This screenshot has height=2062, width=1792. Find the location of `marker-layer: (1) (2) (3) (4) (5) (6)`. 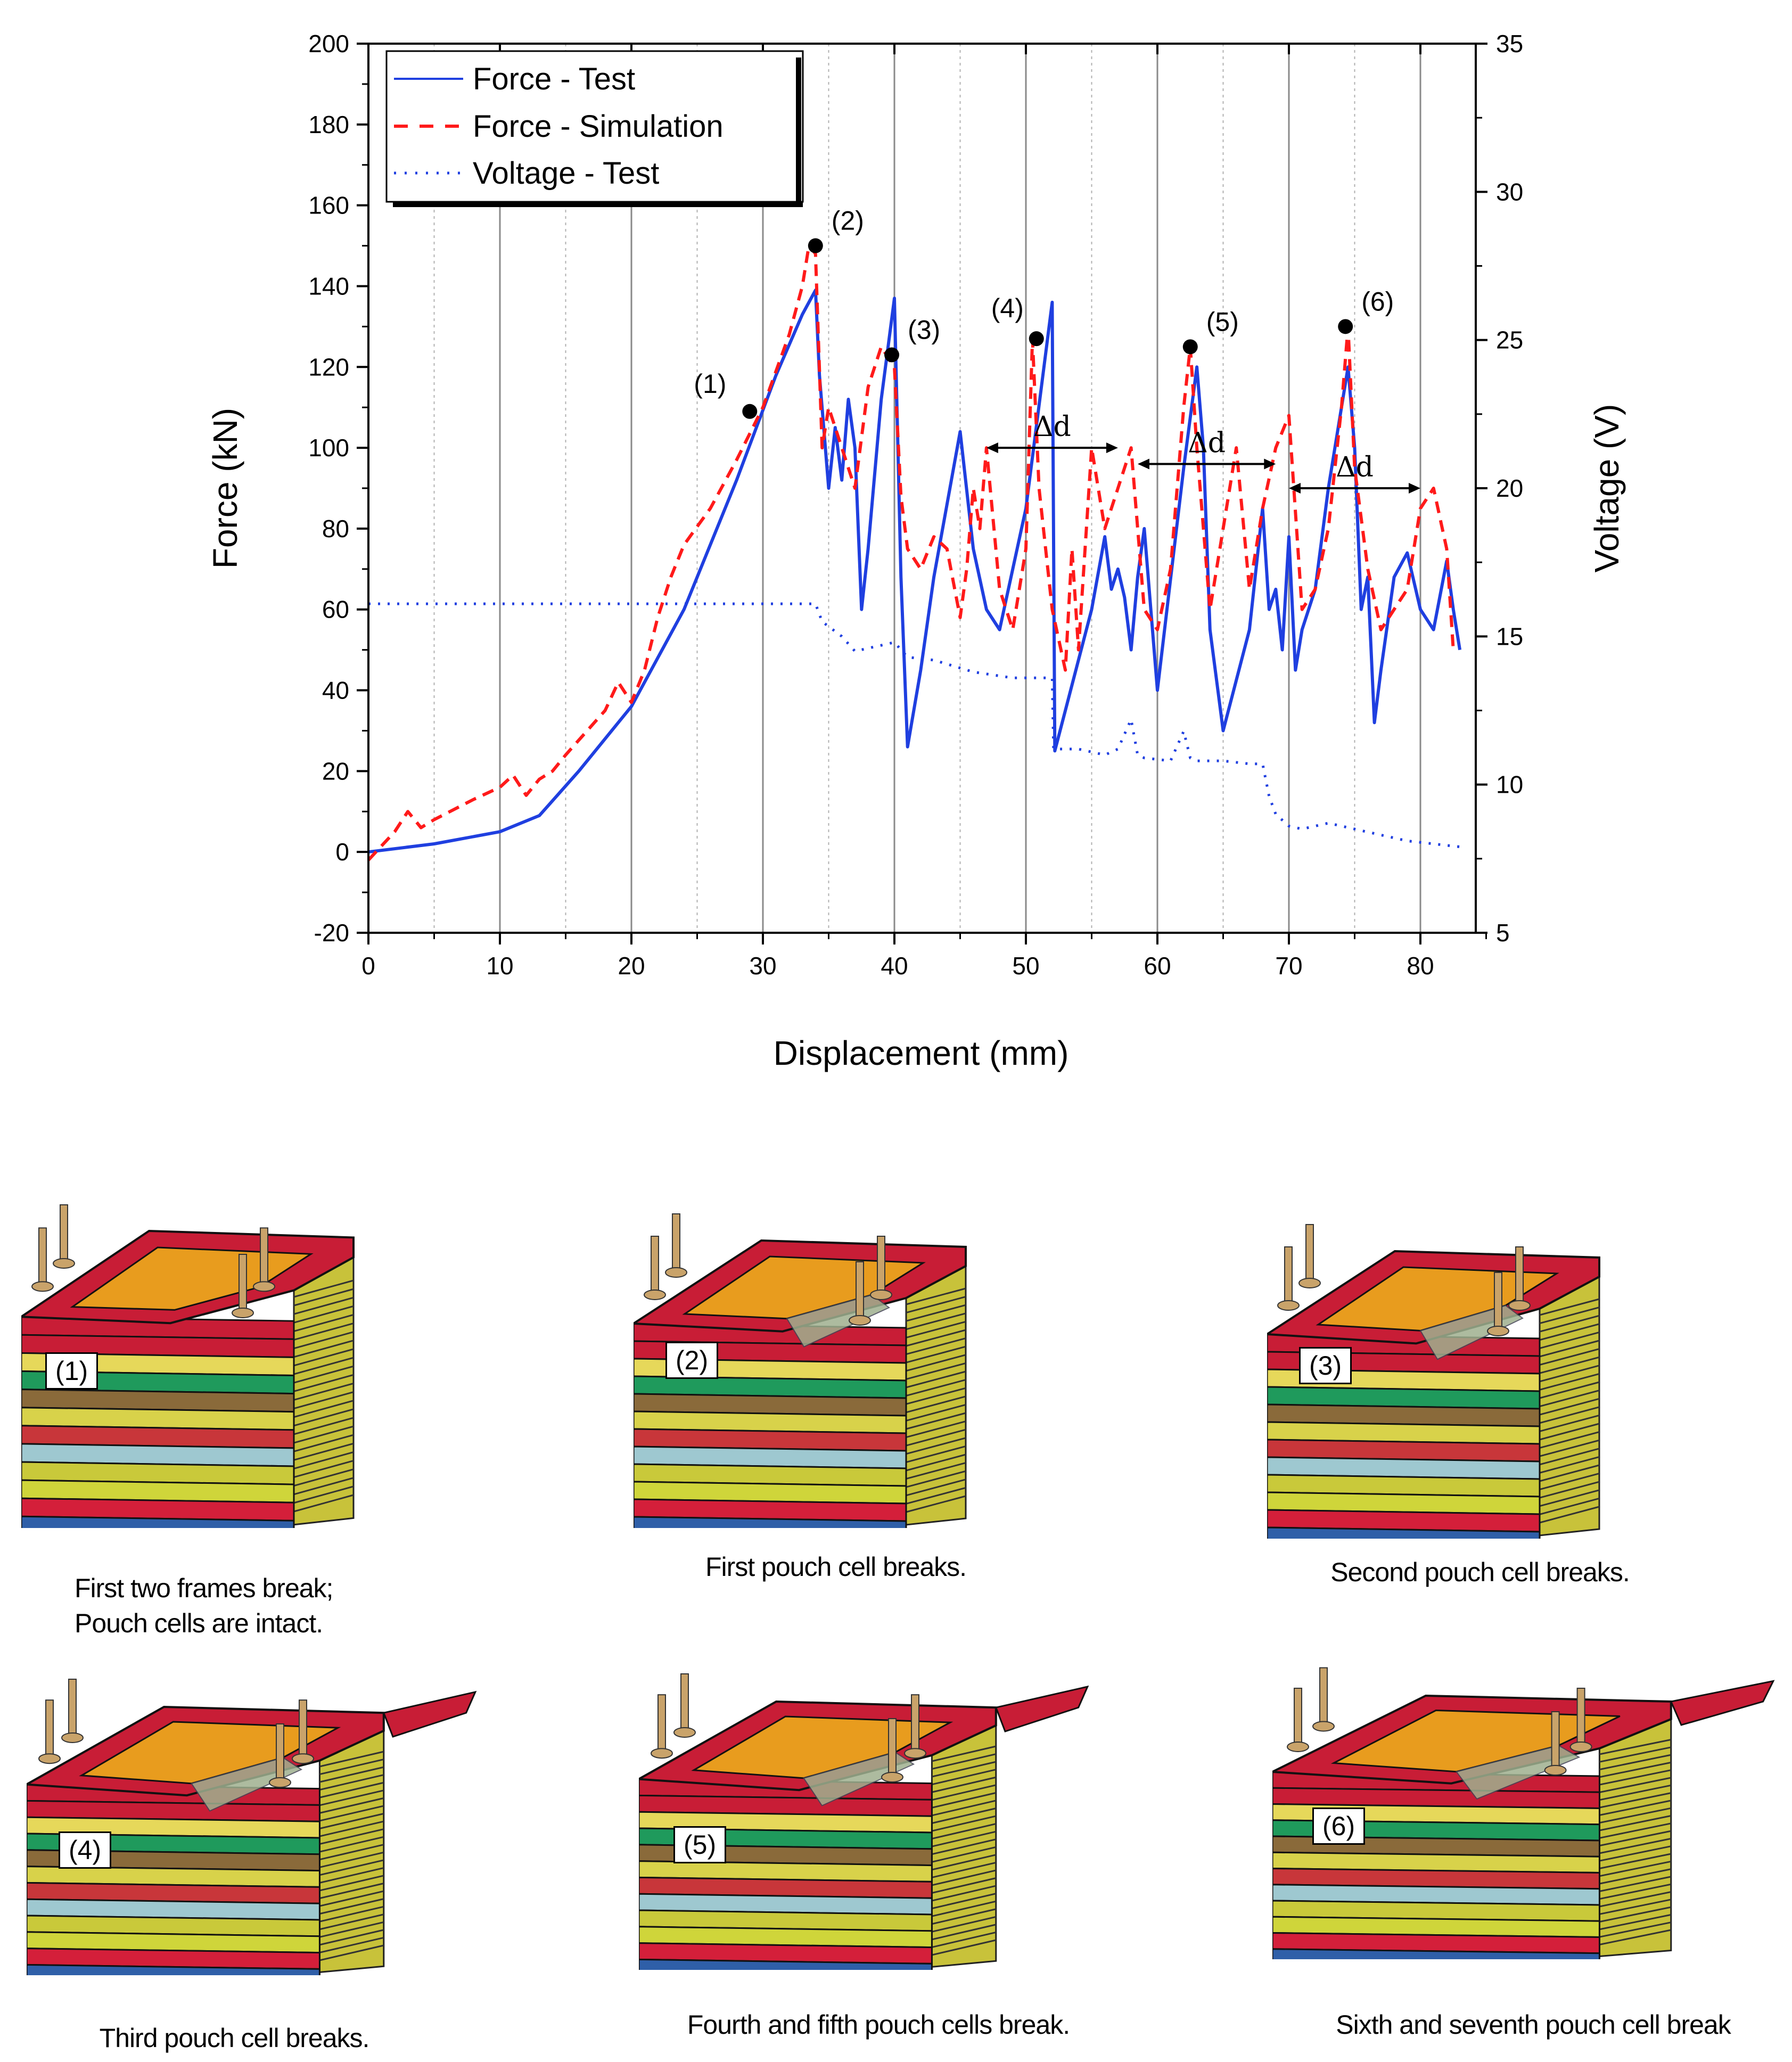

marker-layer: (1) (2) (3) (4) (5) (6) is located at coordinates (1044, 312).